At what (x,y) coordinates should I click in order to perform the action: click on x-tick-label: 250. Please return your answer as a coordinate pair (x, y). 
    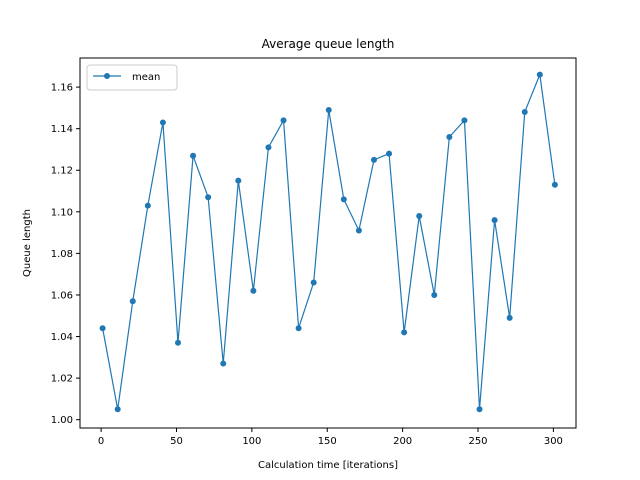
    Looking at the image, I should click on (477, 441).